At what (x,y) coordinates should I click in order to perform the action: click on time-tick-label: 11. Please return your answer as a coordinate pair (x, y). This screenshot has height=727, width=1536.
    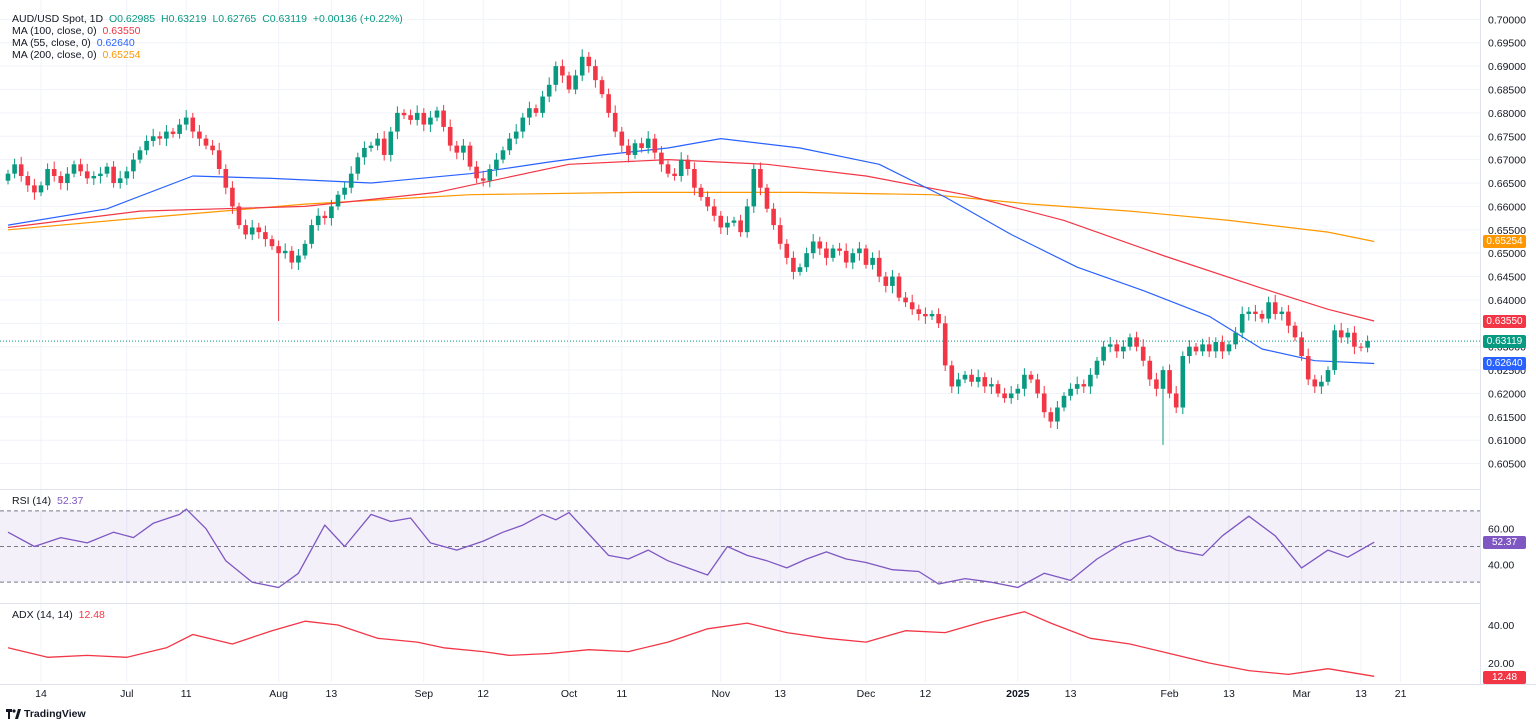
    Looking at the image, I should click on (621, 694).